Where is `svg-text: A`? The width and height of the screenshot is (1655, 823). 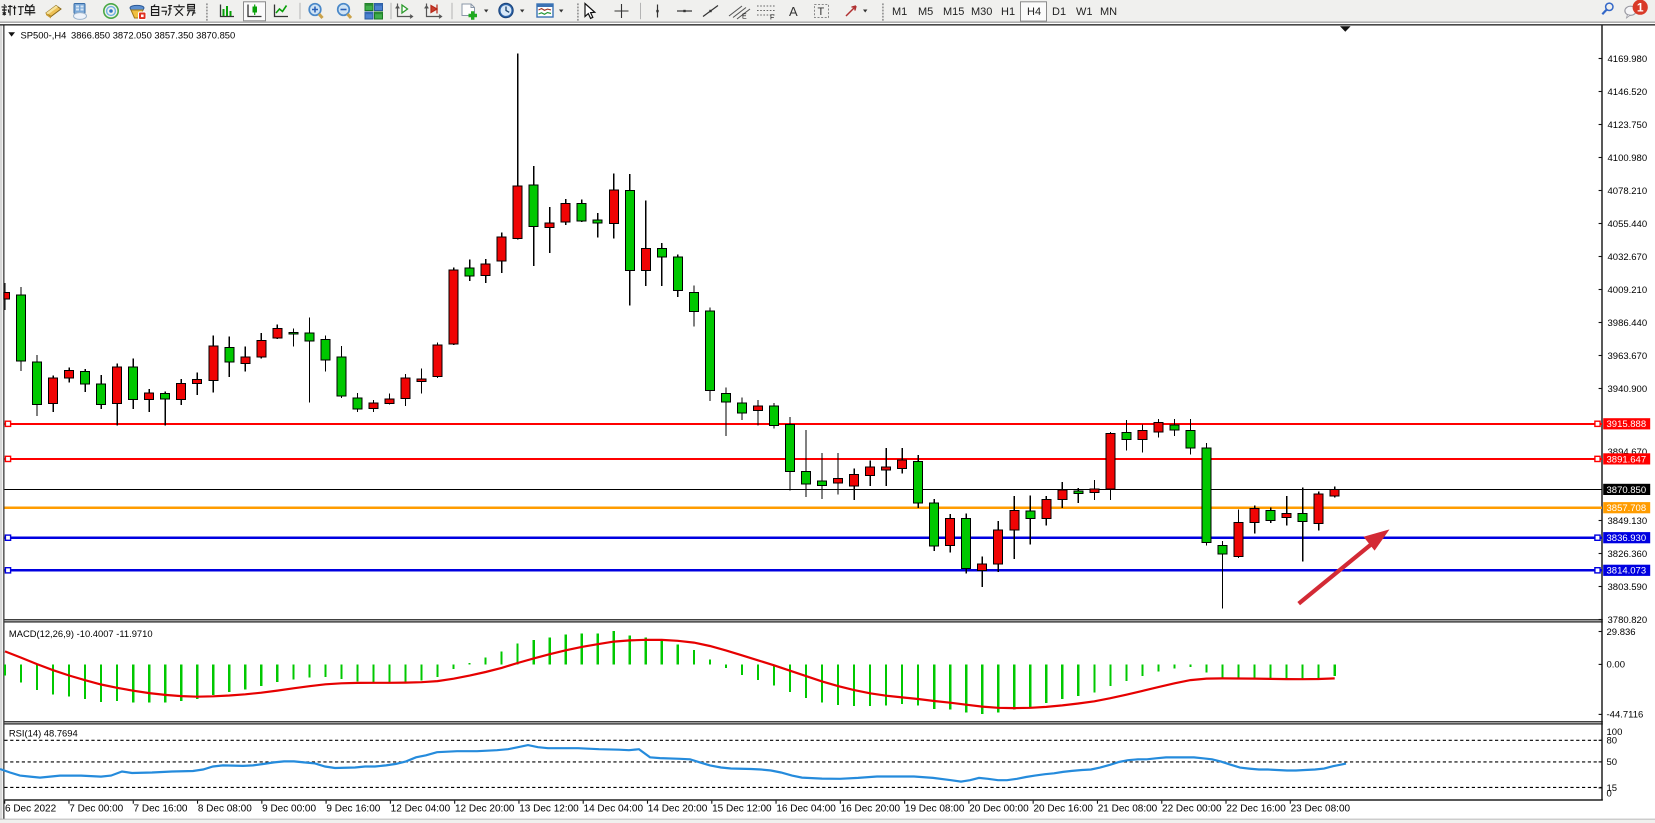 svg-text: A is located at coordinates (793, 11).